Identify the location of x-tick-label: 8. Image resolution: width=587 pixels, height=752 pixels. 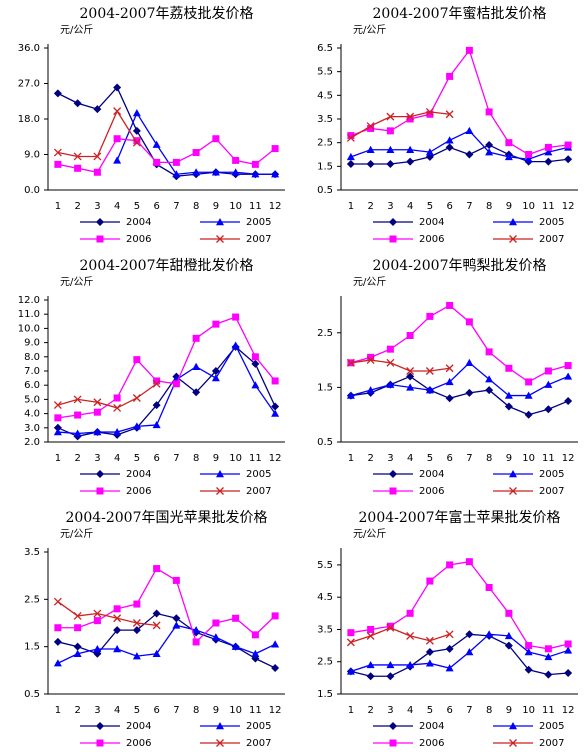
(196, 710).